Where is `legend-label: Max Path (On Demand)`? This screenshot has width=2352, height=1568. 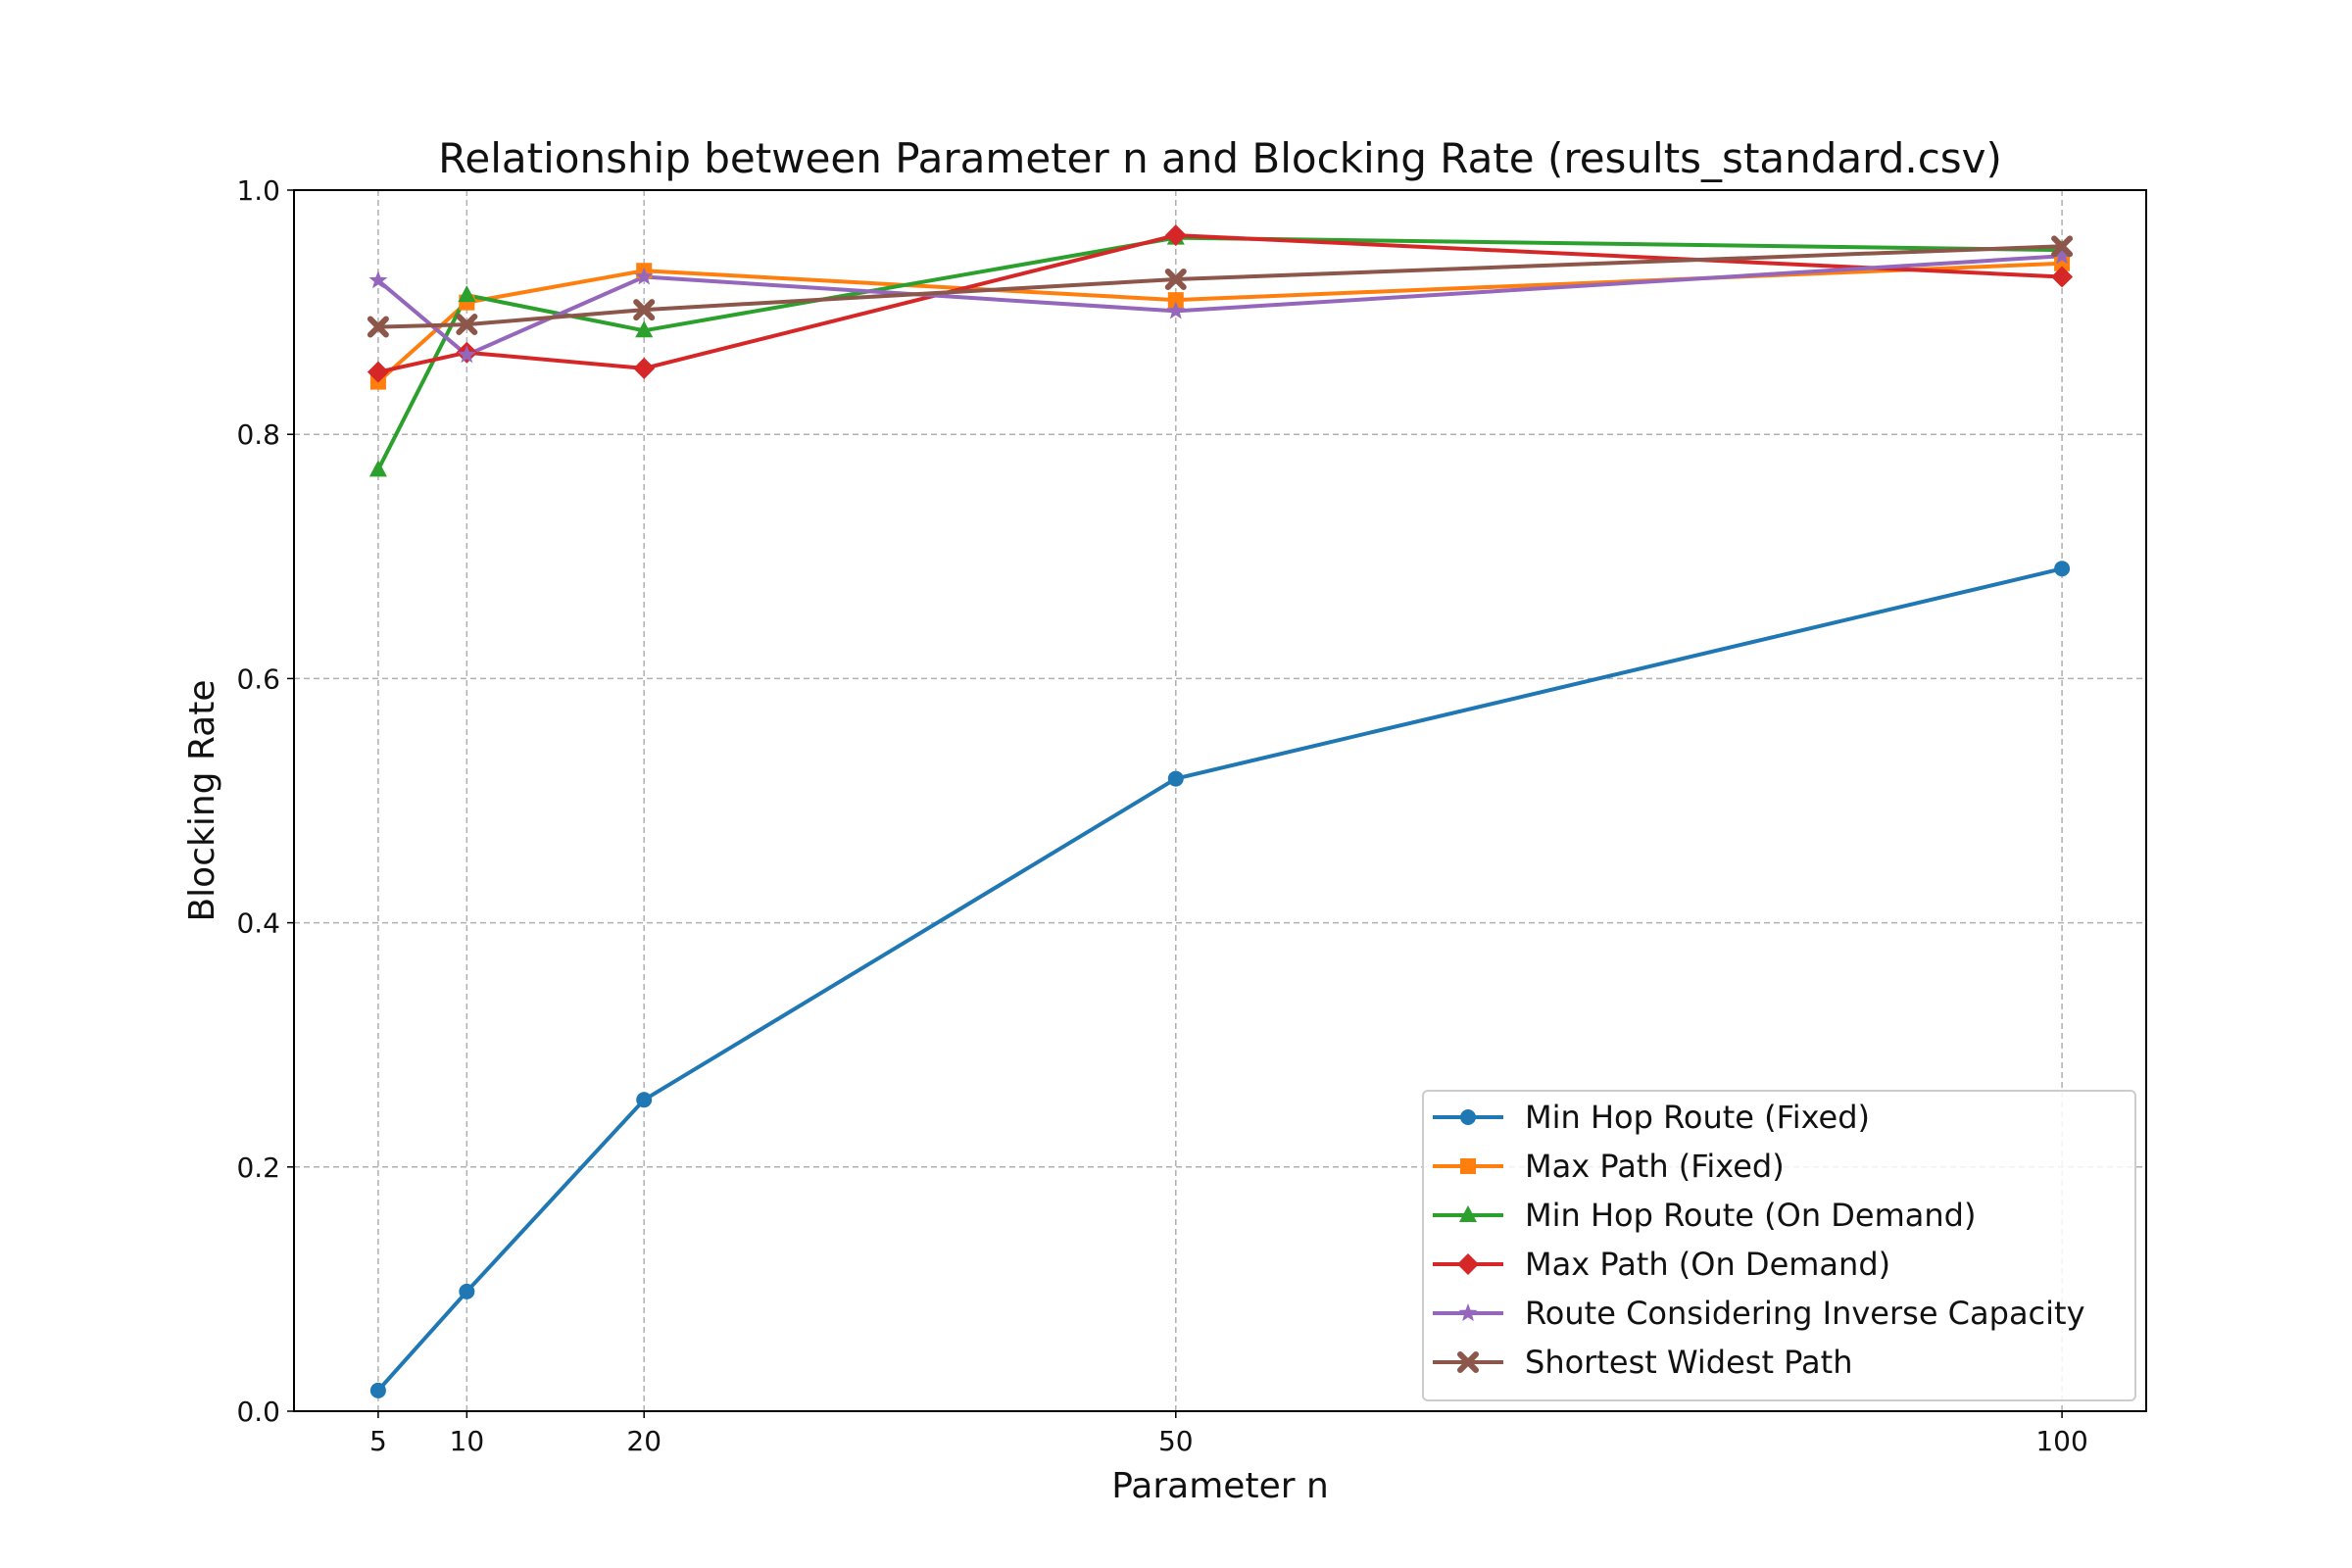
legend-label: Max Path (On Demand) is located at coordinates (1708, 1264).